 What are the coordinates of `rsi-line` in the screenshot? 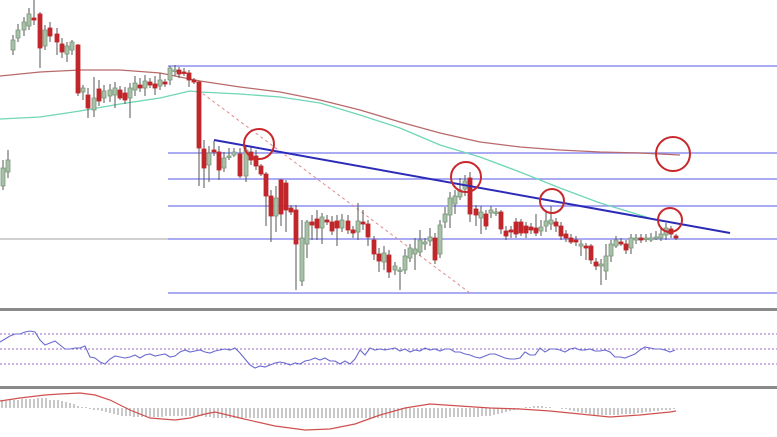 It's located at (338, 349).